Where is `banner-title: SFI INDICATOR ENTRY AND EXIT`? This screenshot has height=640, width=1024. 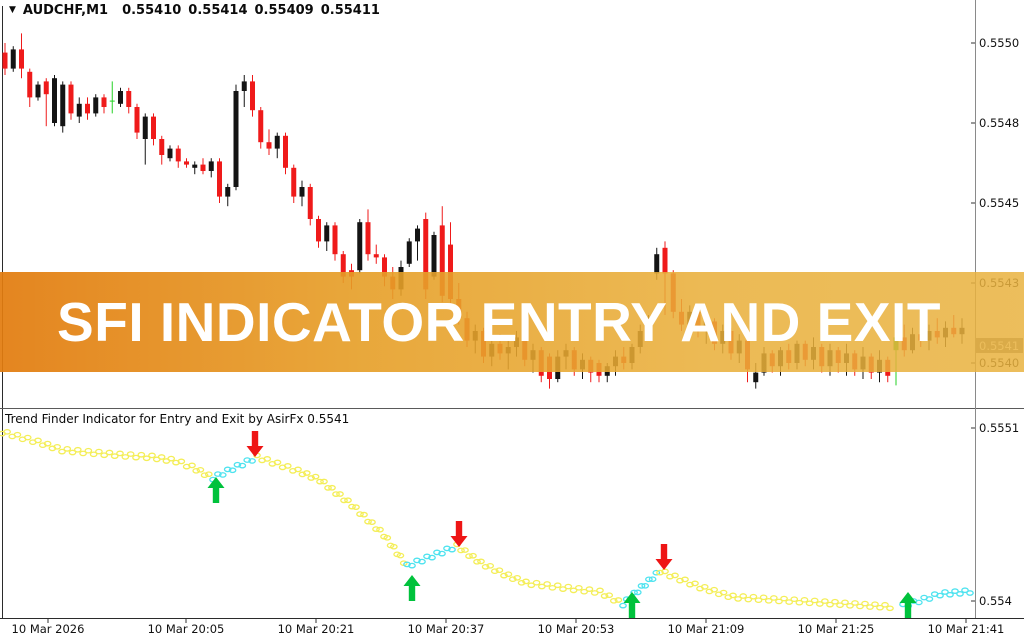 banner-title: SFI INDICATOR ENTRY AND EXIT is located at coordinates (499, 322).